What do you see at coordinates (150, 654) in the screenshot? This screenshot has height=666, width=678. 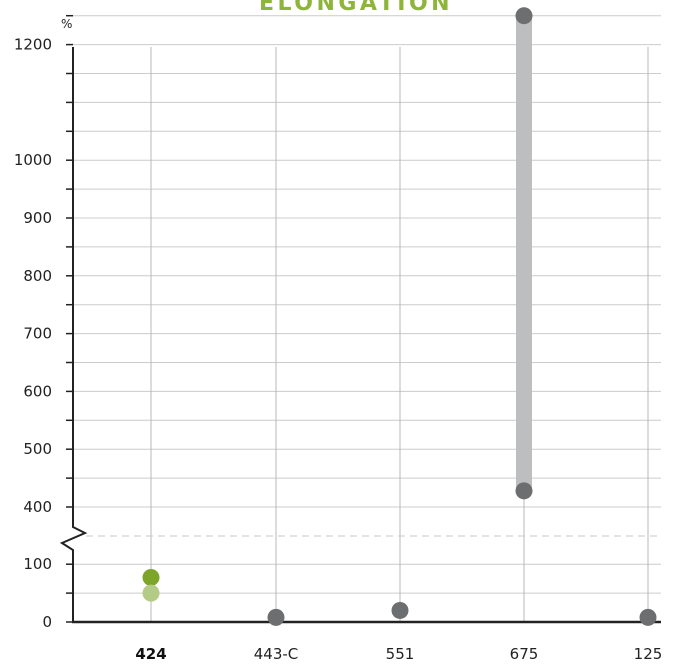 I see `x-tick-label-424: 424` at bounding box center [150, 654].